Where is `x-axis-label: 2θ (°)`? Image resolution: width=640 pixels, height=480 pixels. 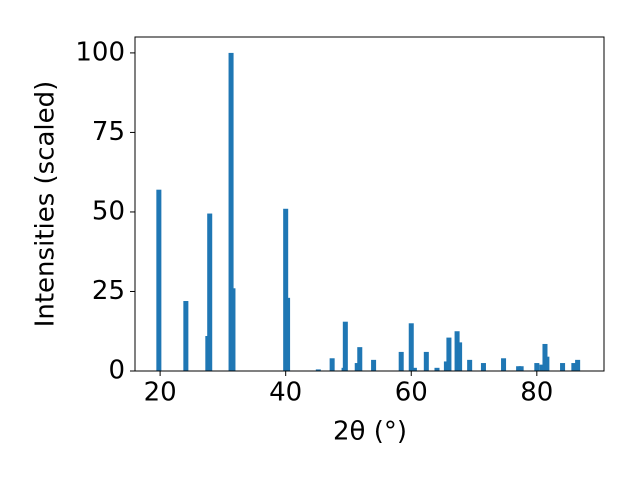 x-axis-label: 2θ (°) is located at coordinates (370, 432).